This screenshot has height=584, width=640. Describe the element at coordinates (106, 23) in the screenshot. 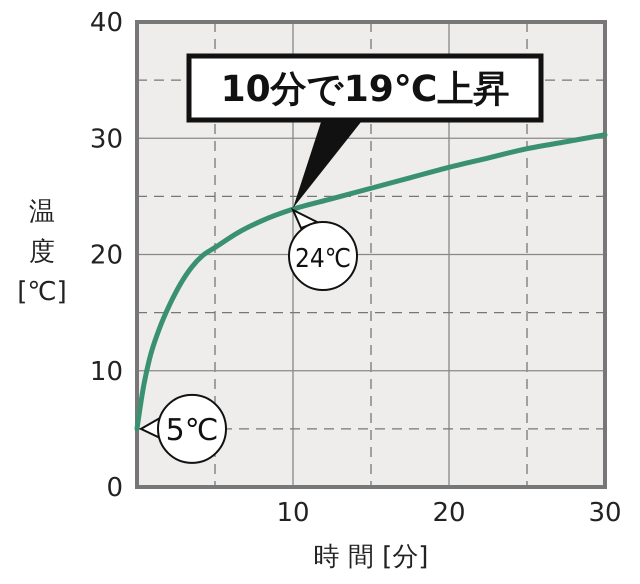

I see `y-tick-label: 40` at that location.